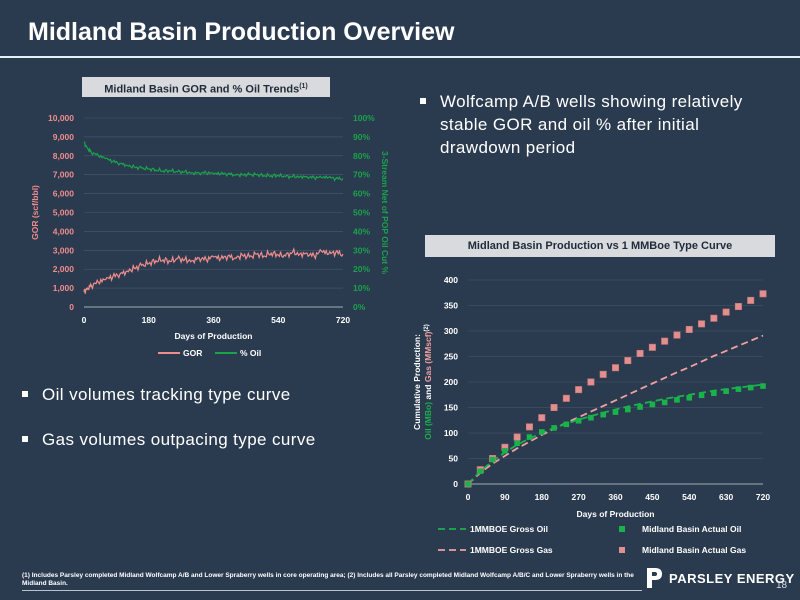  Describe the element at coordinates (622, 529) in the screenshot. I see `legend-oil-actual-swatch` at that location.